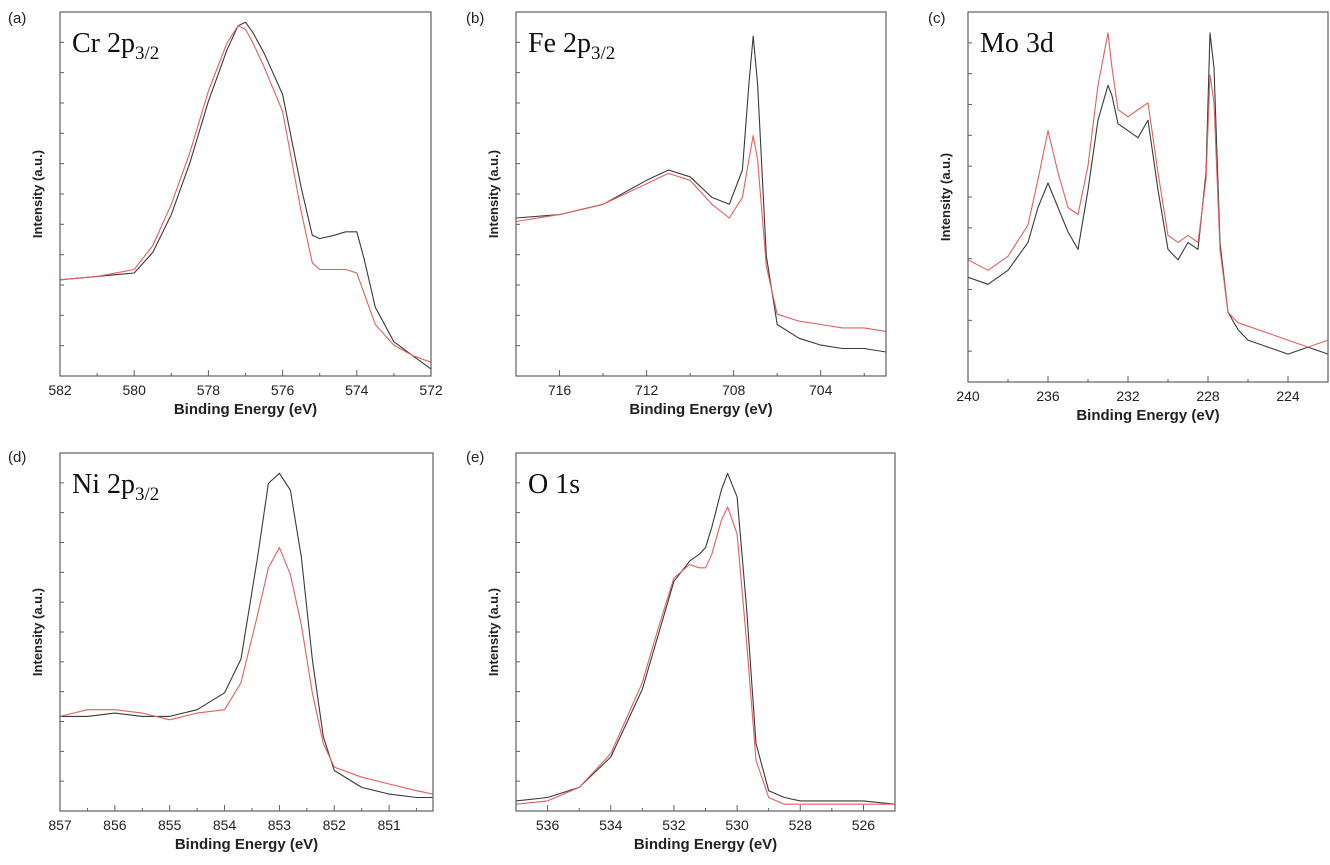 The width and height of the screenshot is (1330, 865). I want to click on panel-letter: (e), so click(475, 457).